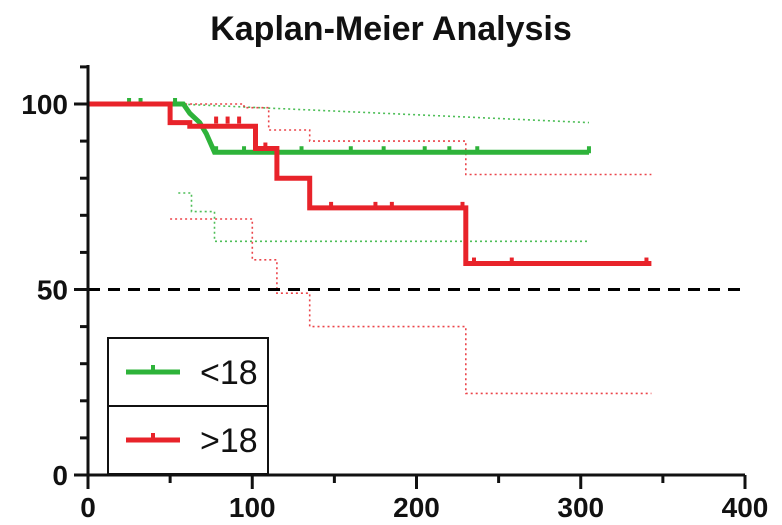 This screenshot has height=525, width=782. What do you see at coordinates (745, 507) in the screenshot?
I see `x-tick-label-400: 400` at bounding box center [745, 507].